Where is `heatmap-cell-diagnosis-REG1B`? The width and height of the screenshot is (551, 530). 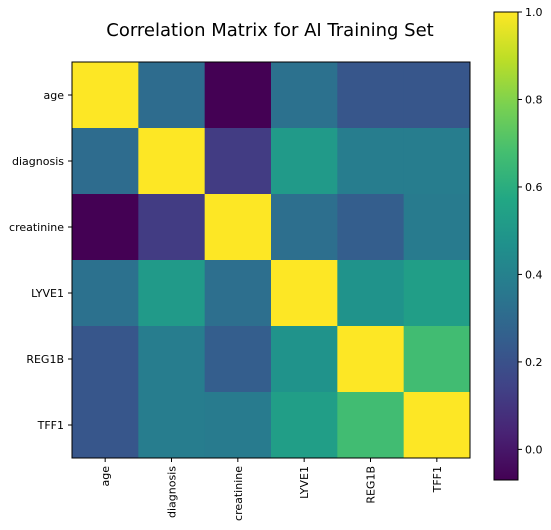
heatmap-cell-diagnosis-REG1B is located at coordinates (371, 161).